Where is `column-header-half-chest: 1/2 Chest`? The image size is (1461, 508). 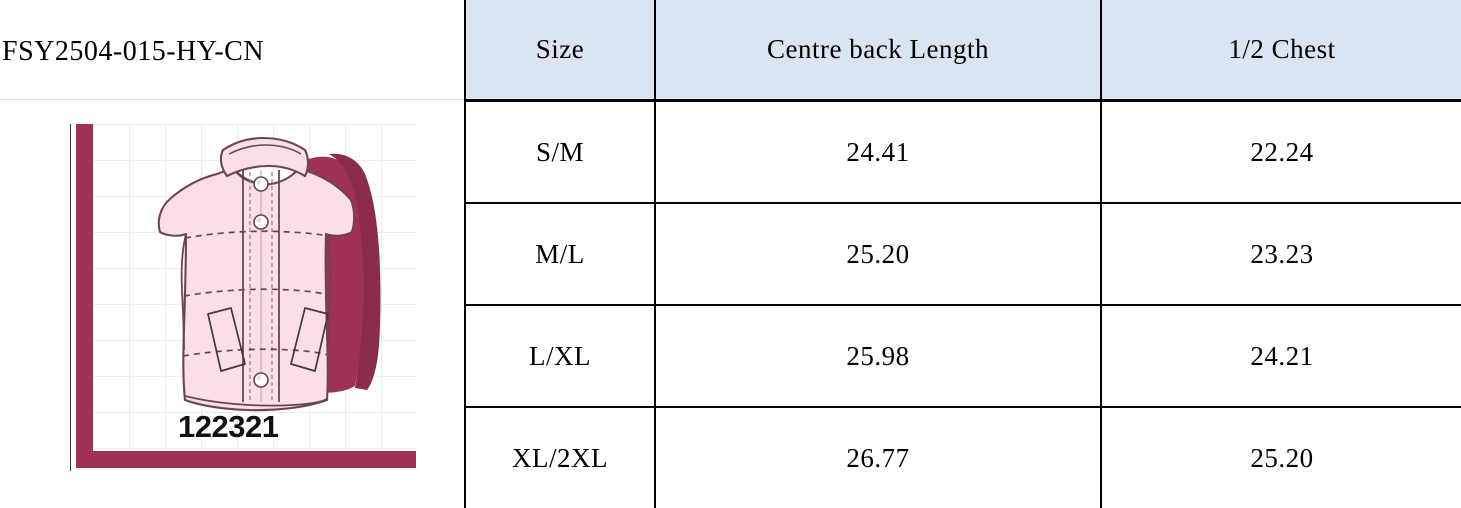 column-header-half-chest: 1/2 Chest is located at coordinates (1280, 51).